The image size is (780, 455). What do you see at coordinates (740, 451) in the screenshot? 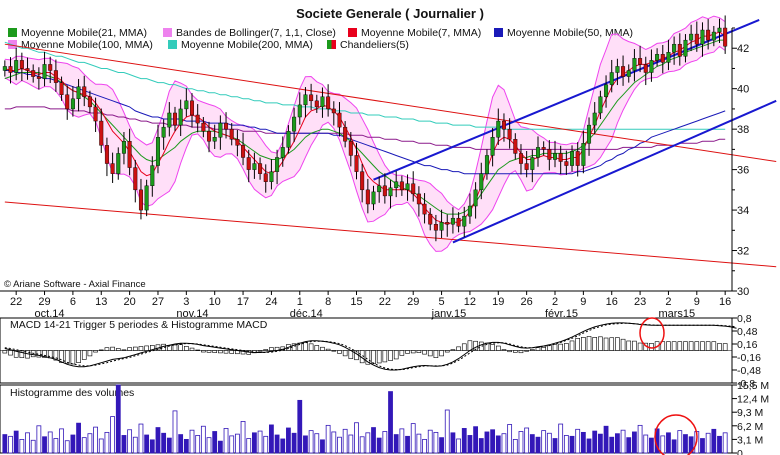
I see `volume-ytick-label: 0` at bounding box center [740, 451].